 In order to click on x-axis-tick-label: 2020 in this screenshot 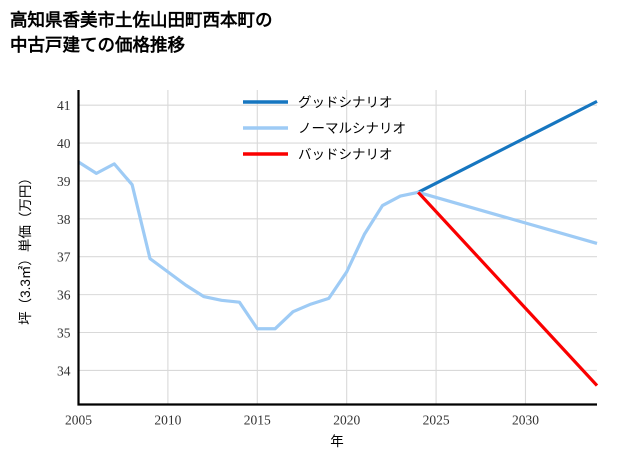, I will do `click(346, 420)`.